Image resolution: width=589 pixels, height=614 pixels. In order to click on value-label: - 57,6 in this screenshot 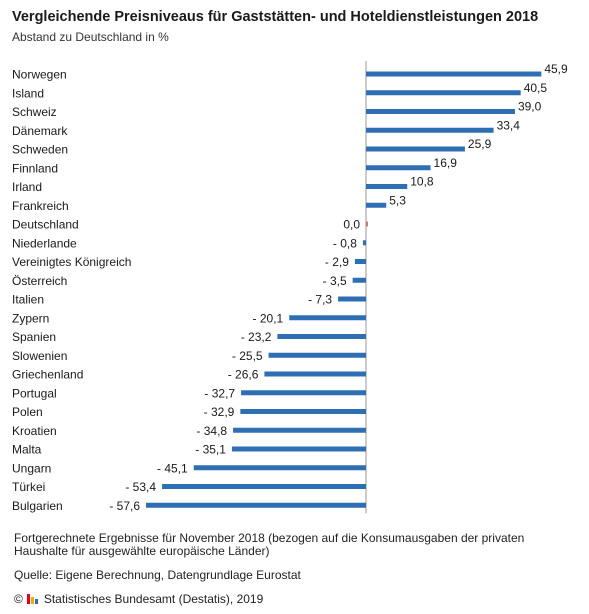, I will do `click(124, 506)`.